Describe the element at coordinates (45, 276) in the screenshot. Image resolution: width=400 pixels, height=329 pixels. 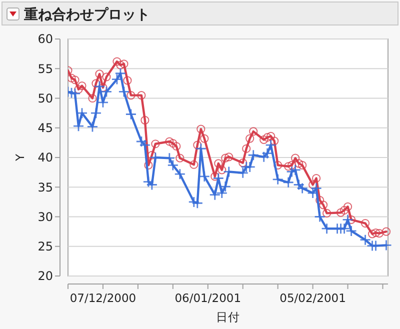
I see `y-tick-label: 20` at that location.